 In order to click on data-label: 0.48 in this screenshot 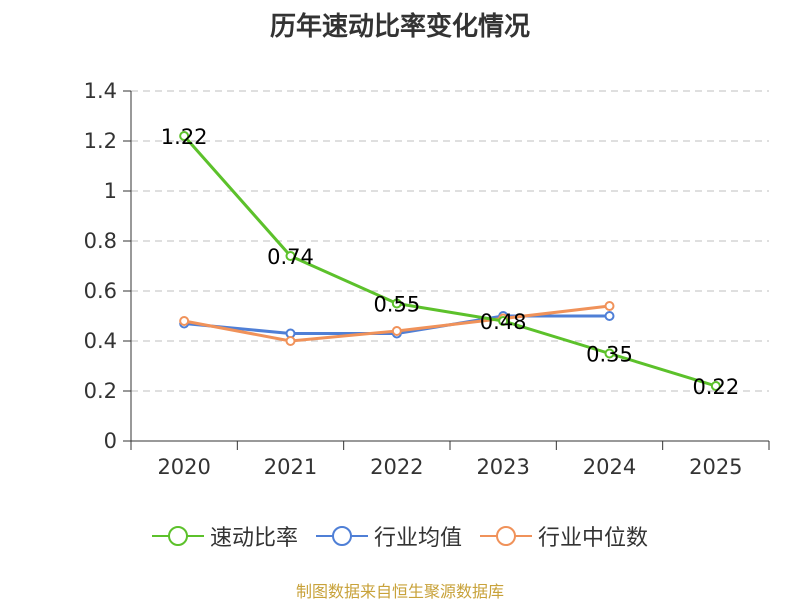, I will do `click(503, 322)`.